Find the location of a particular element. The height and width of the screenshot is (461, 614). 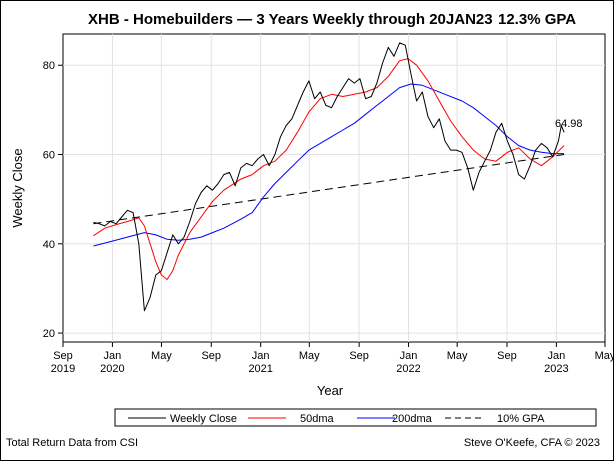

legend-label: 50dma is located at coordinates (317, 419).